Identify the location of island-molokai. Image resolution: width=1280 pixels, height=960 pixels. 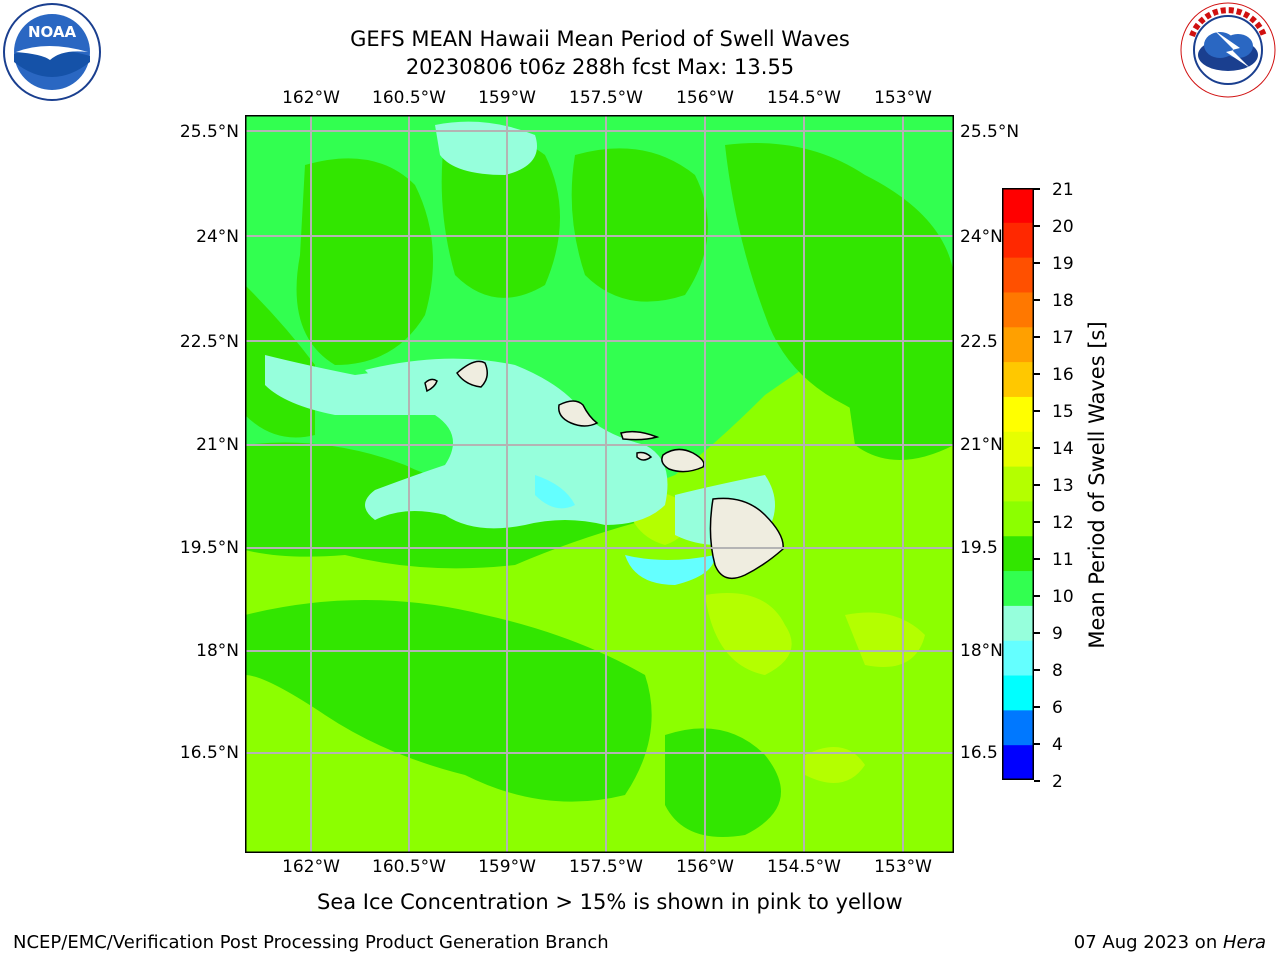
(640, 435).